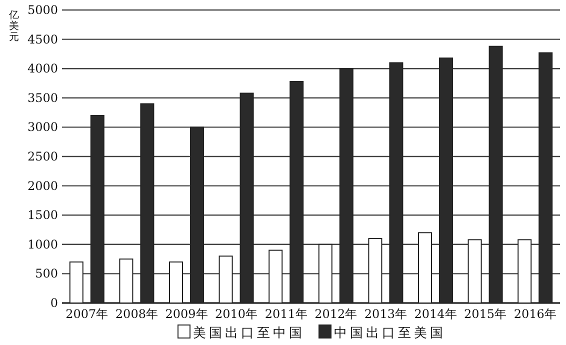 This screenshot has height=345, width=566. I want to click on y-tick-label: 2000, so click(42, 185).